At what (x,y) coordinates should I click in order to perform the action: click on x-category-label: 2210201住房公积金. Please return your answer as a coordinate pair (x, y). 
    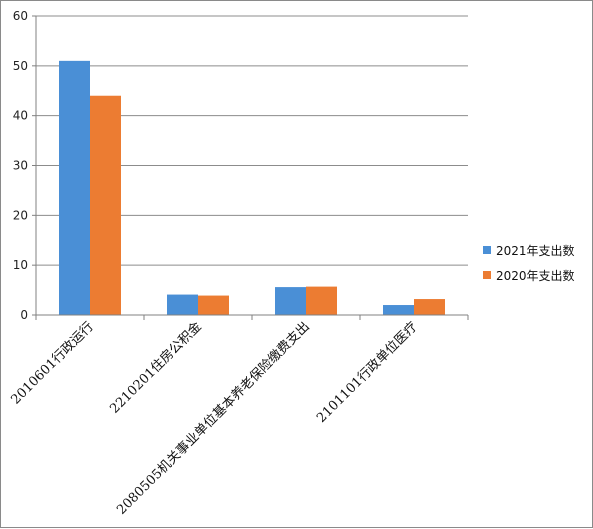
    Looking at the image, I should click on (156, 368).